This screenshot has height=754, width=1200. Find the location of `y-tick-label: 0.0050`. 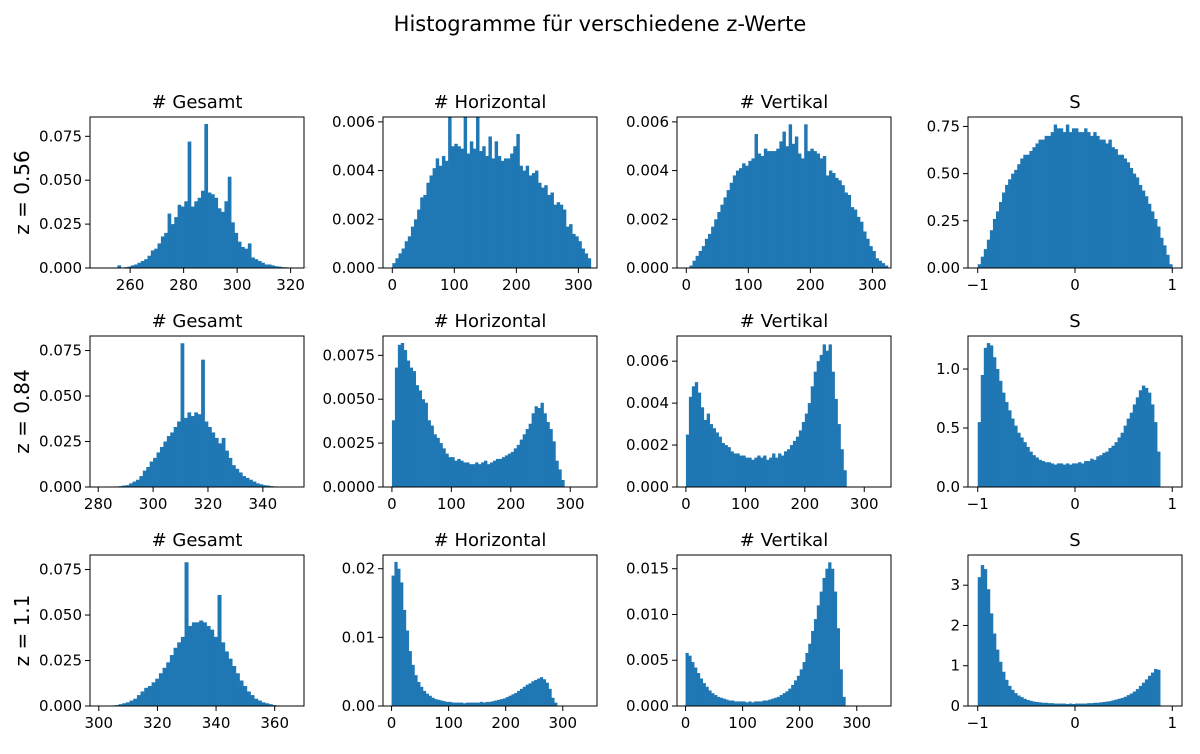

y-tick-label: 0.0050 is located at coordinates (349, 399).